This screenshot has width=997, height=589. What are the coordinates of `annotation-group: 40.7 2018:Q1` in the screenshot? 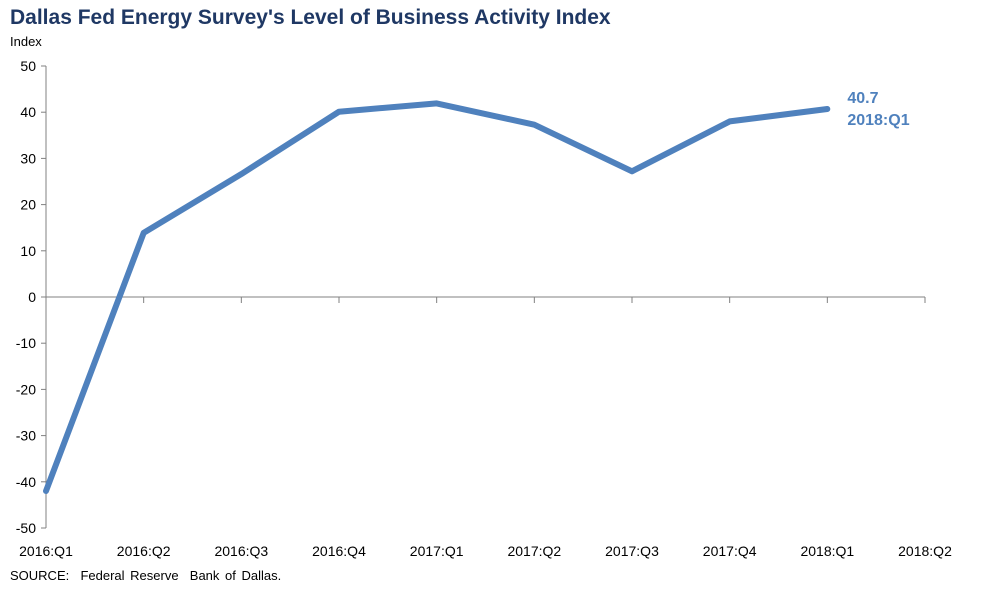 It's located at (878, 109).